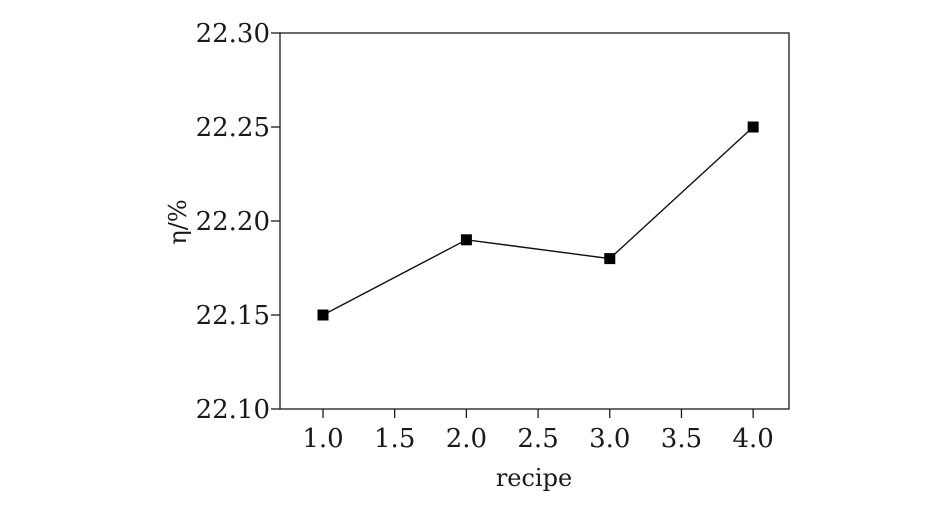 This screenshot has width=945, height=520. I want to click on y-tick-label: 22.25, so click(233, 128).